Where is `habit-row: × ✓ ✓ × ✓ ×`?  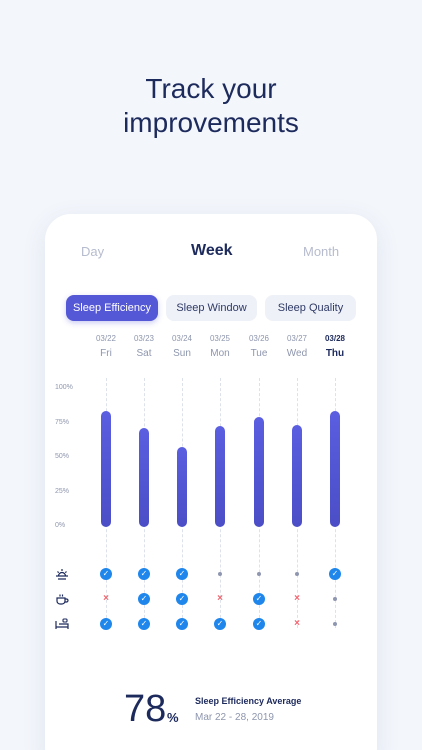 habit-row: × ✓ ✓ × ✓ × is located at coordinates (211, 599).